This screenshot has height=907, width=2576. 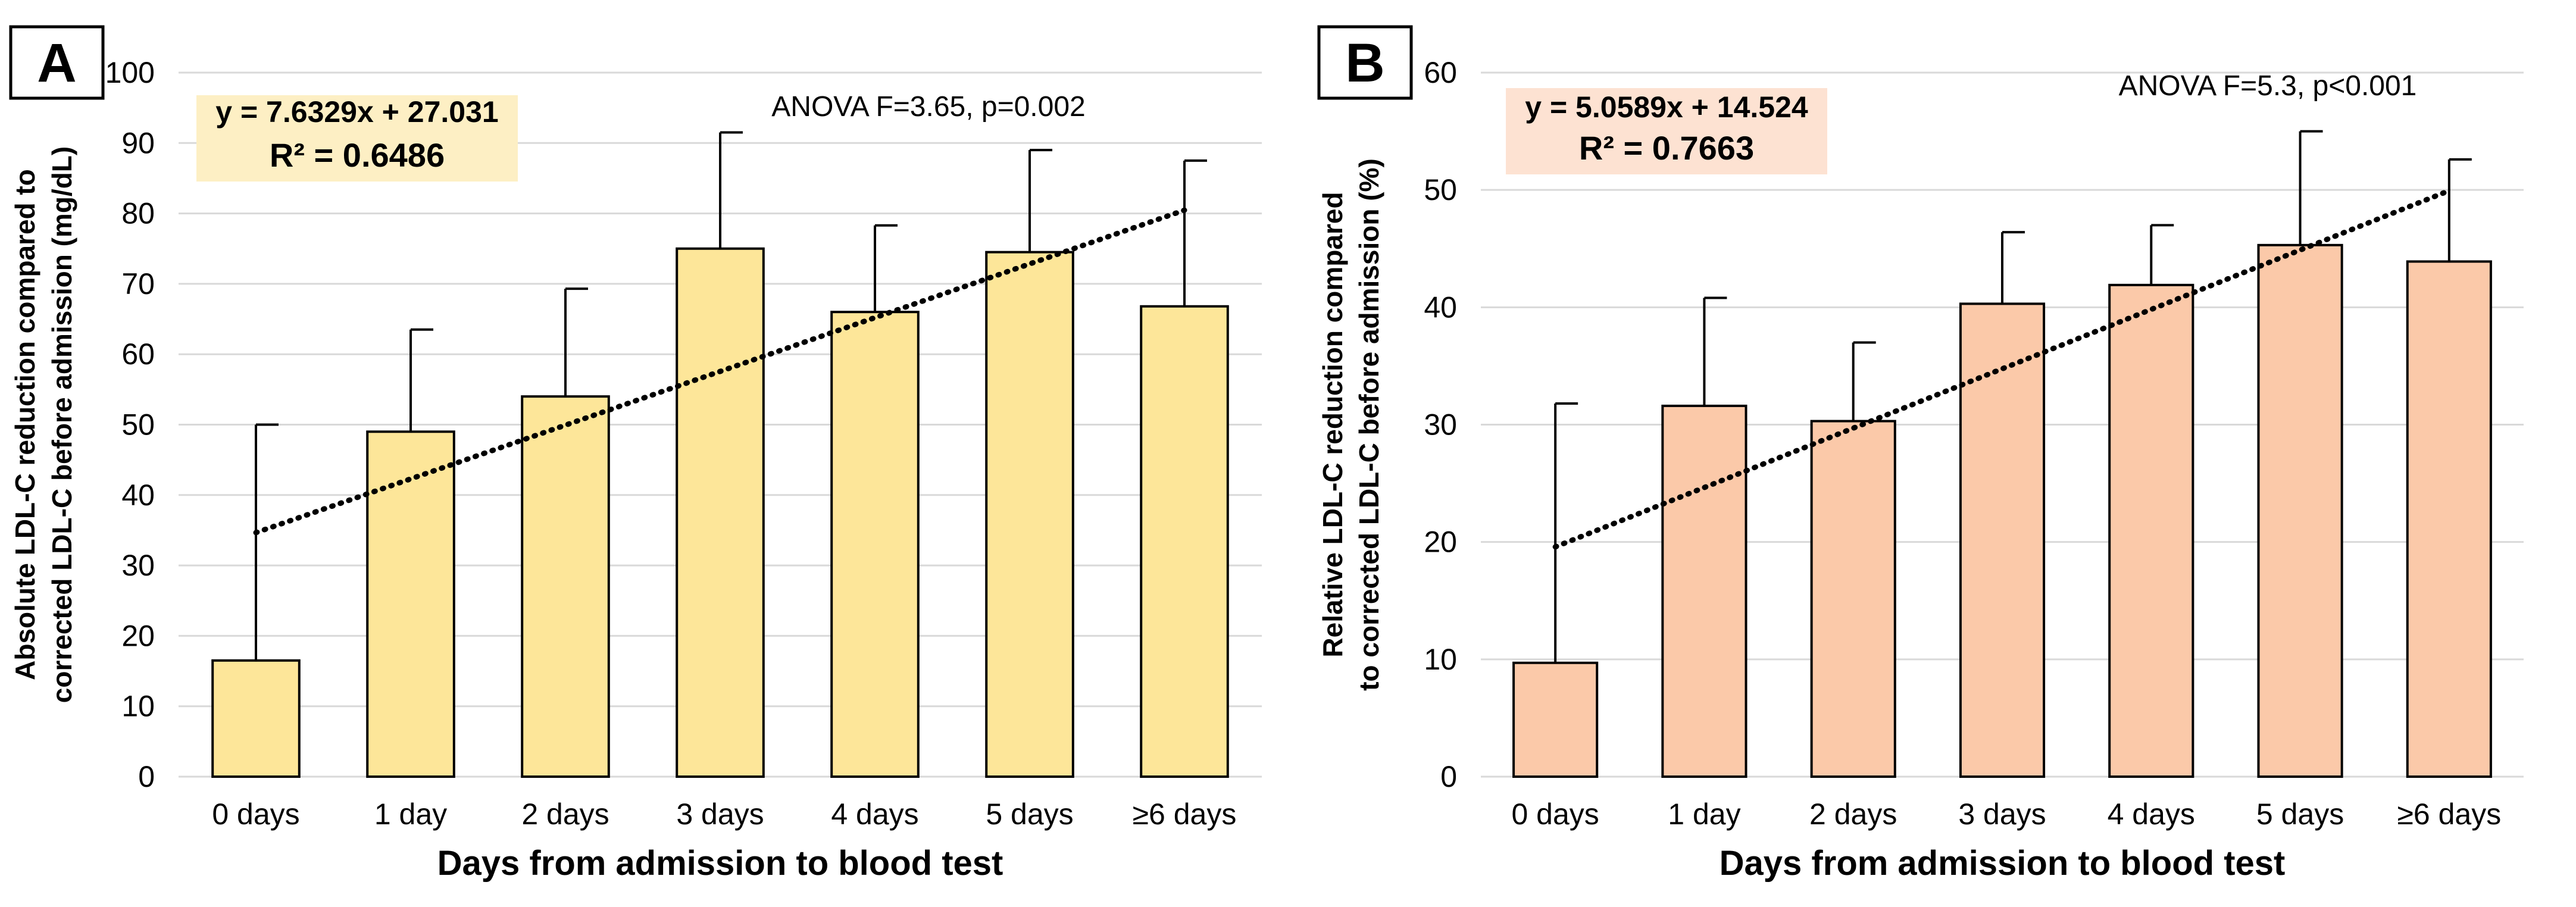 What do you see at coordinates (1666, 148) in the screenshot?
I see `r-squared: R² = 0.7663` at bounding box center [1666, 148].